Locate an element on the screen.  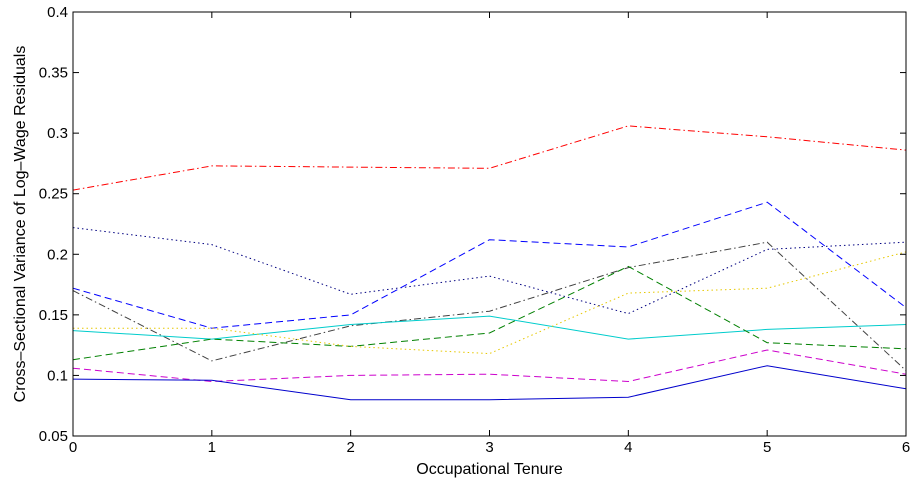
x-tick-label: 1 is located at coordinates (212, 447).